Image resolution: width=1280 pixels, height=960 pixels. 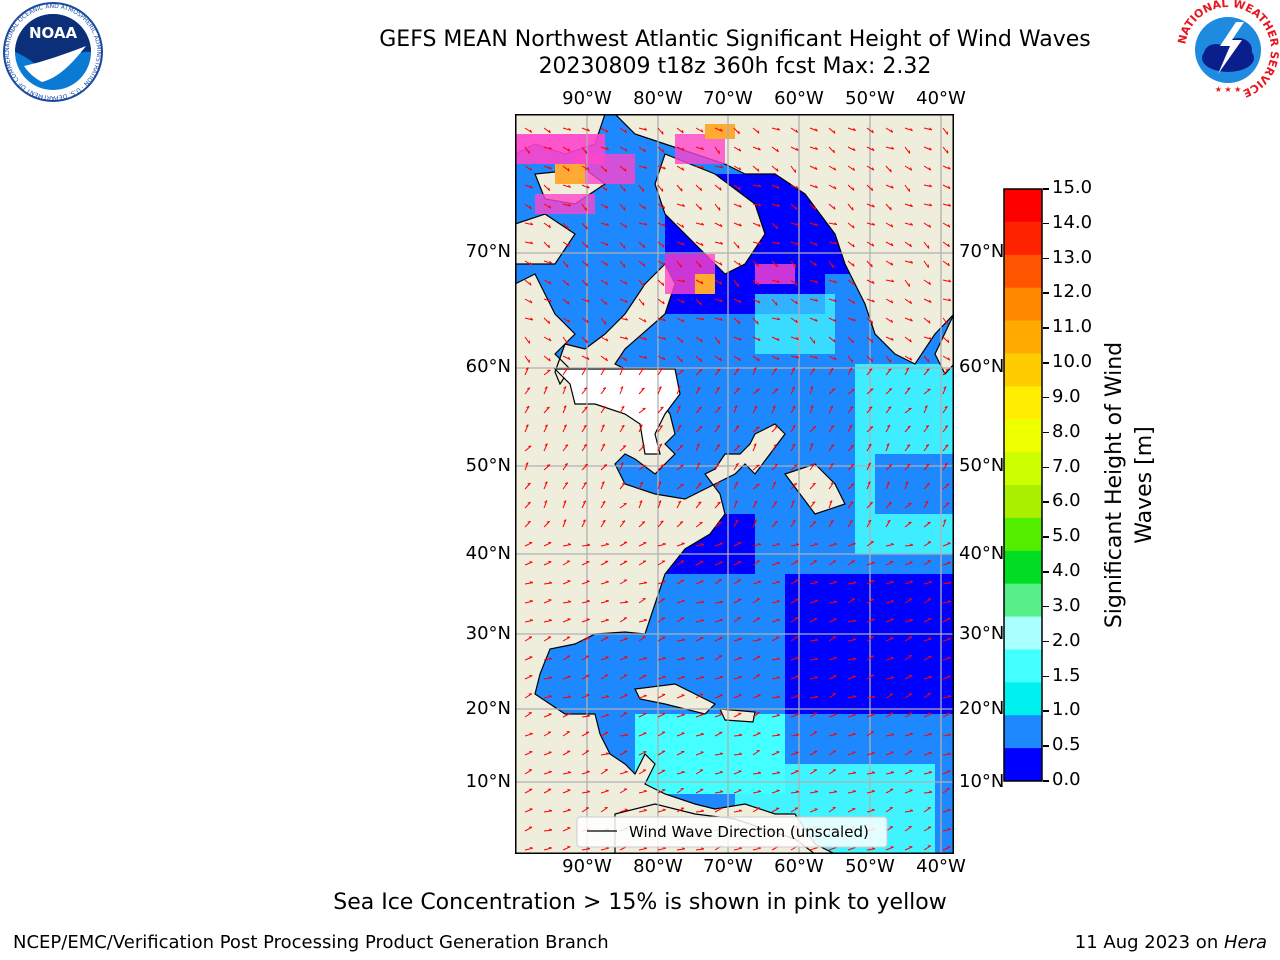 I want to click on colorbar-tick-label: 11.0, so click(x=1072, y=327).